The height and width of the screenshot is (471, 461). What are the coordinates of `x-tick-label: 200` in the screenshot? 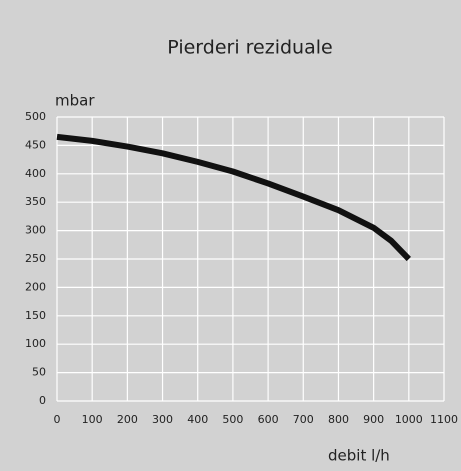 It's located at (127, 419).